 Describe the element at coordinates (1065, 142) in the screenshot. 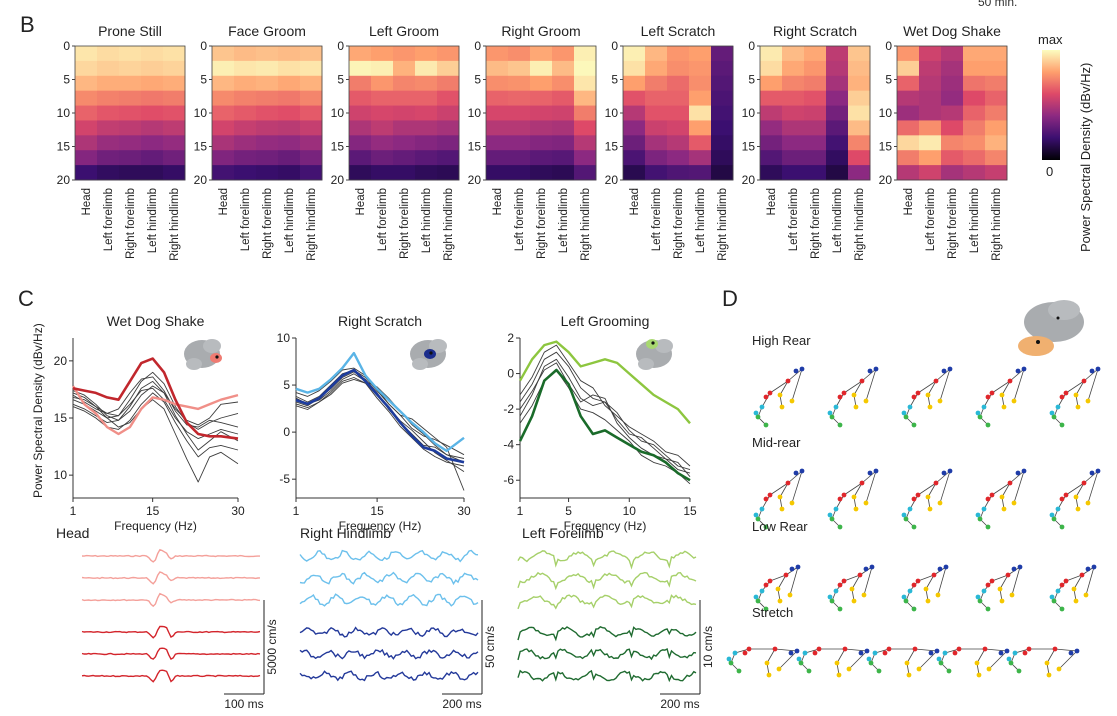

I see `colorbar: max 0 Power Spectral Density (dBv/Hz)` at that location.